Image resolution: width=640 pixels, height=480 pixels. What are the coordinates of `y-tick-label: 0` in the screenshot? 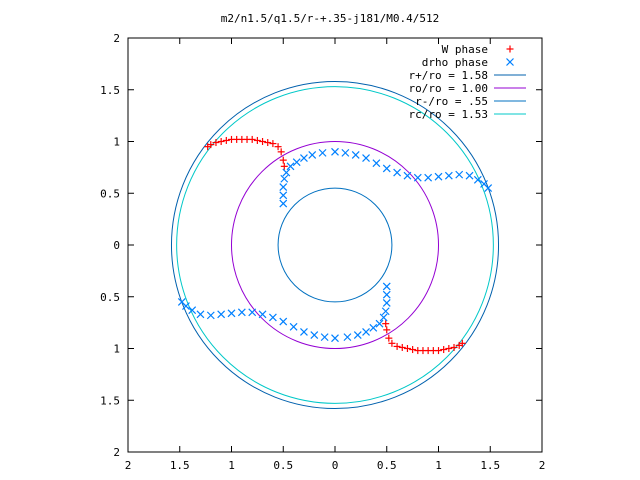 It's located at (116, 245).